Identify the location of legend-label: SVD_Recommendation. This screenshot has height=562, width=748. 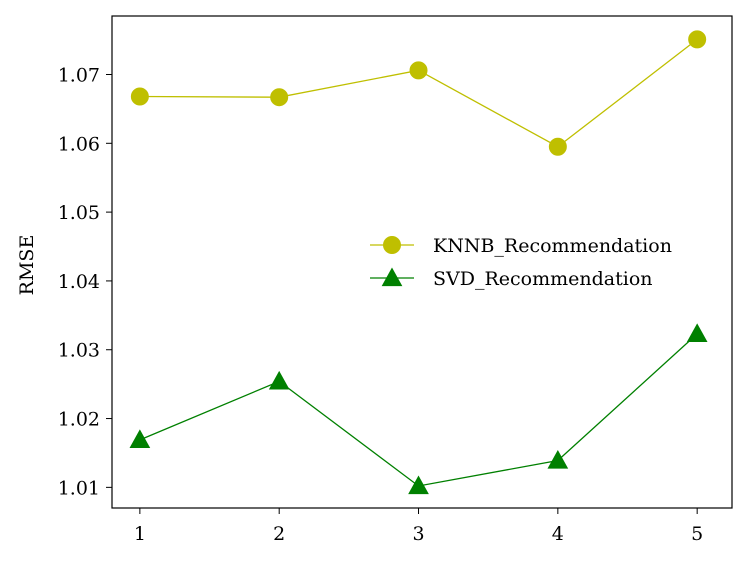
(543, 279).